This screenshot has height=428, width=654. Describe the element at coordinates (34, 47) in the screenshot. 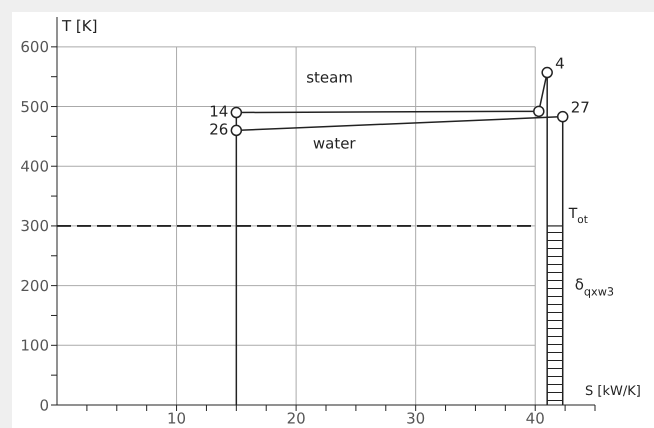

I see `y-tick-label: 600` at that location.